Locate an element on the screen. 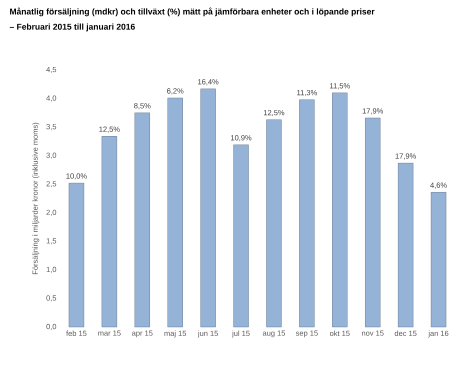  chart-title: Månatlig försäljning (mdkr) och tillväxt (%) mätt på jämförbara enheter och i löpande priser is located at coordinates (192, 12).